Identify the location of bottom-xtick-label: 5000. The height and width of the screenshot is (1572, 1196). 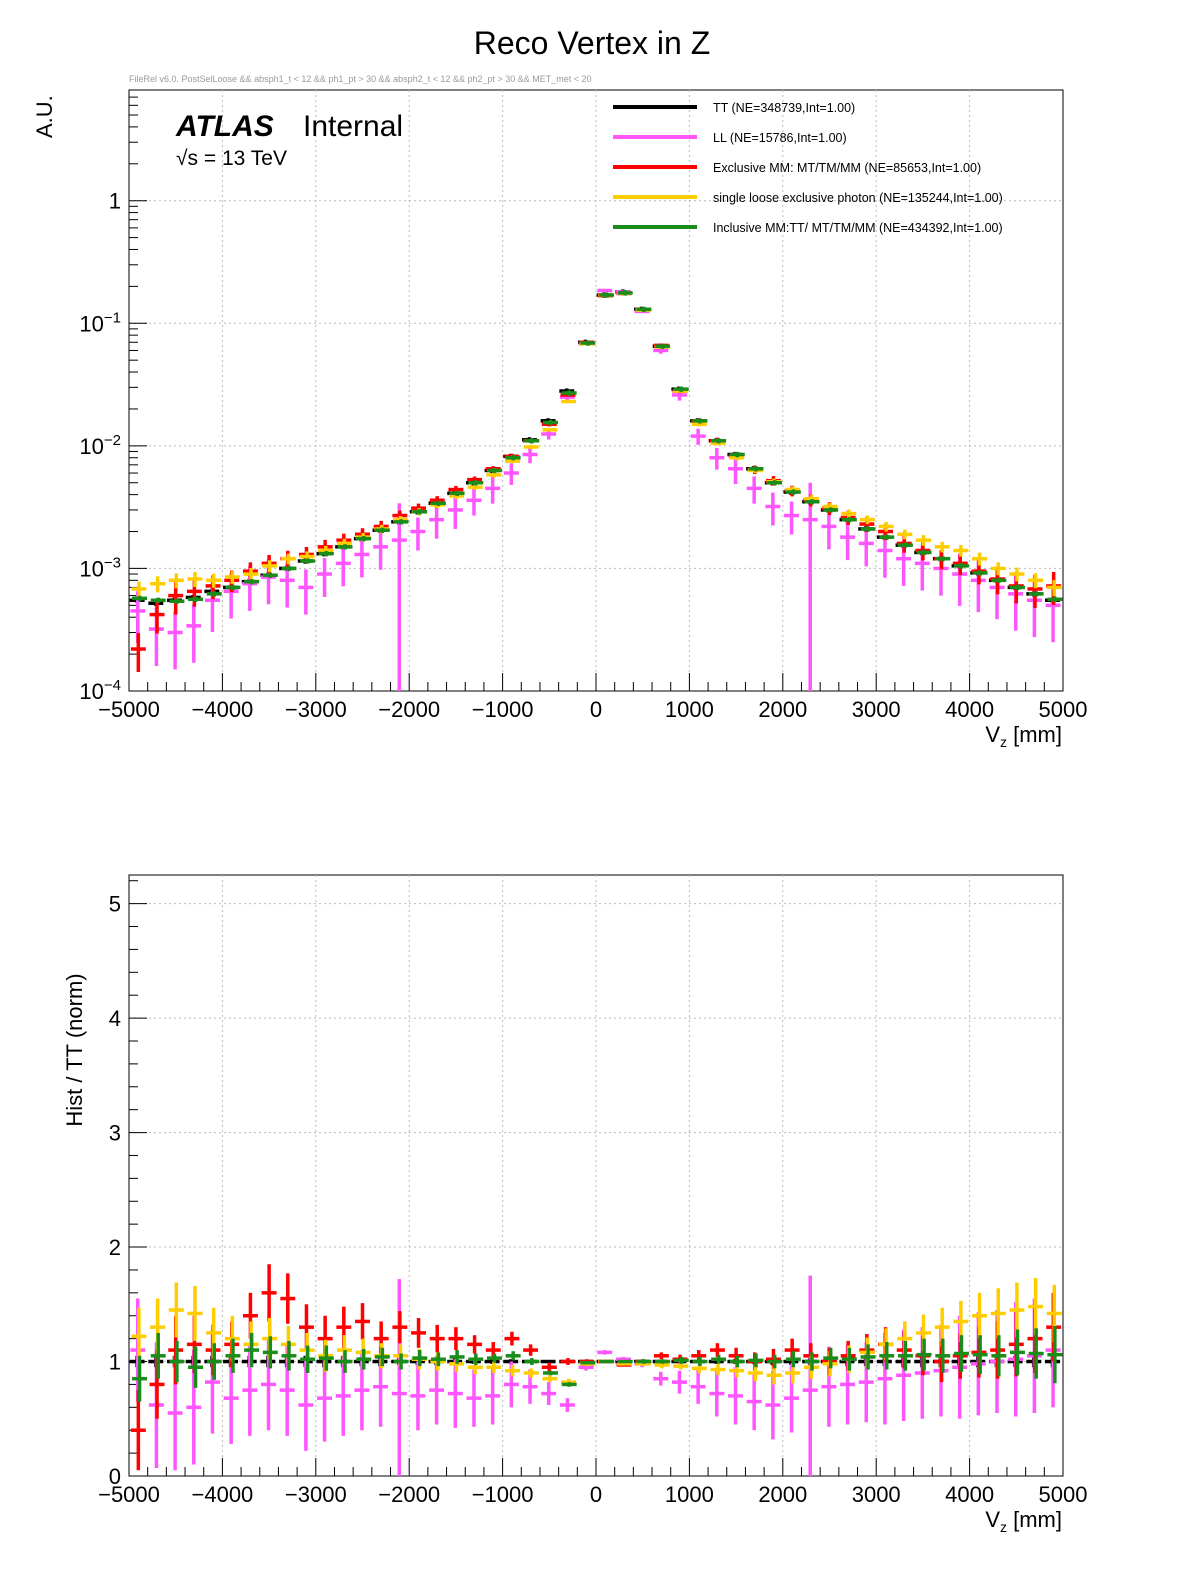
(1063, 1494).